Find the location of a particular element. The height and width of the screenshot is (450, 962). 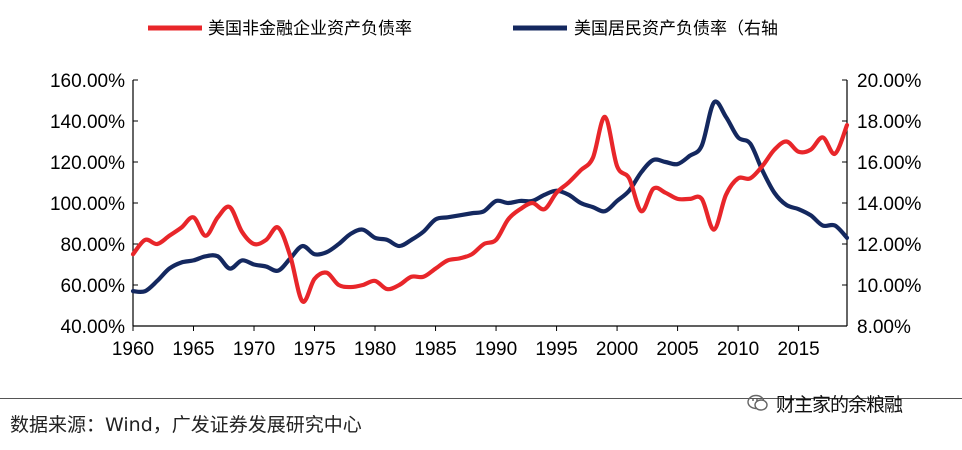

y-left-tick-label: 60.00% is located at coordinates (93, 286).